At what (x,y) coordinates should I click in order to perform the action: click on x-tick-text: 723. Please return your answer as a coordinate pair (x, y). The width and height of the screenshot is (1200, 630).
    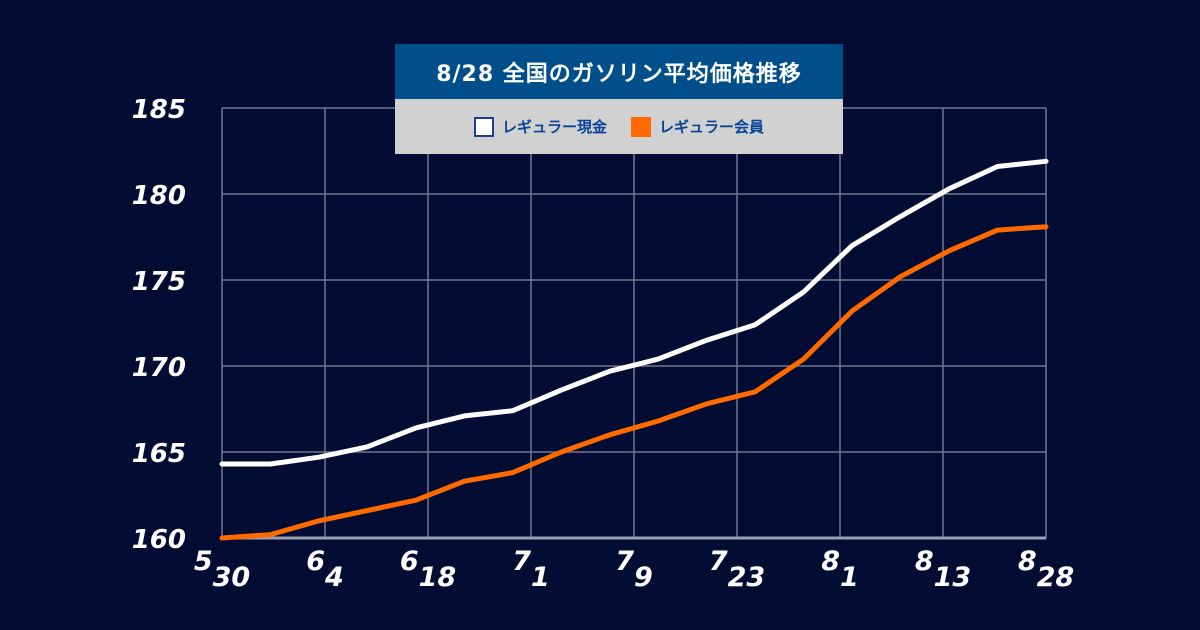
    Looking at the image, I should click on (737, 569).